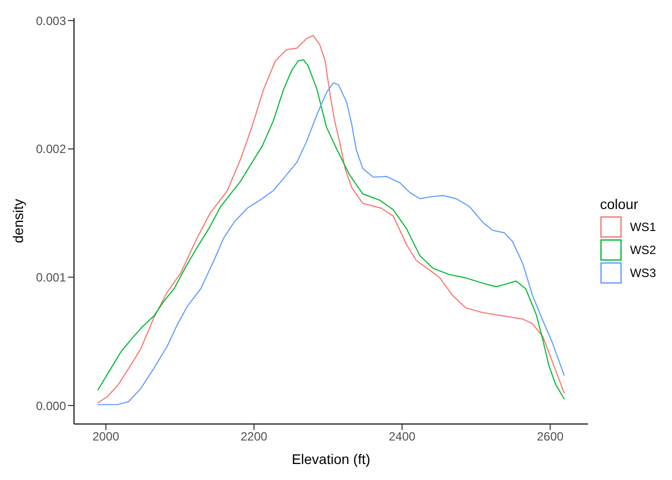 Image resolution: width=672 pixels, height=480 pixels. What do you see at coordinates (51, 21) in the screenshot?
I see `y-tick-label: 0.003` at bounding box center [51, 21].